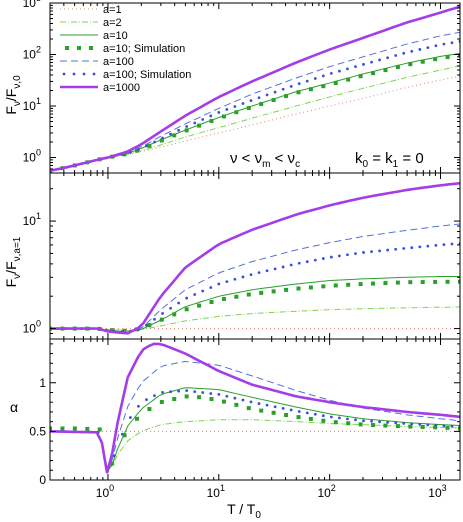 The height and width of the screenshot is (522, 463). I want to click on ytick-label-bottom-1: 0.5, so click(37, 431).